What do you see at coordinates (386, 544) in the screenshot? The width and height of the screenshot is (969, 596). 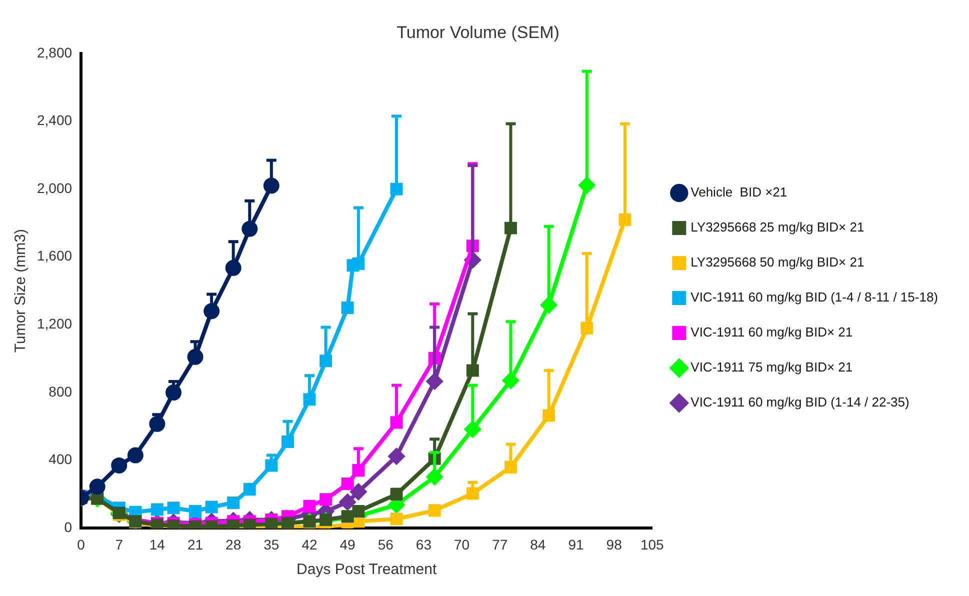 I see `x-tick-label: 56` at bounding box center [386, 544].